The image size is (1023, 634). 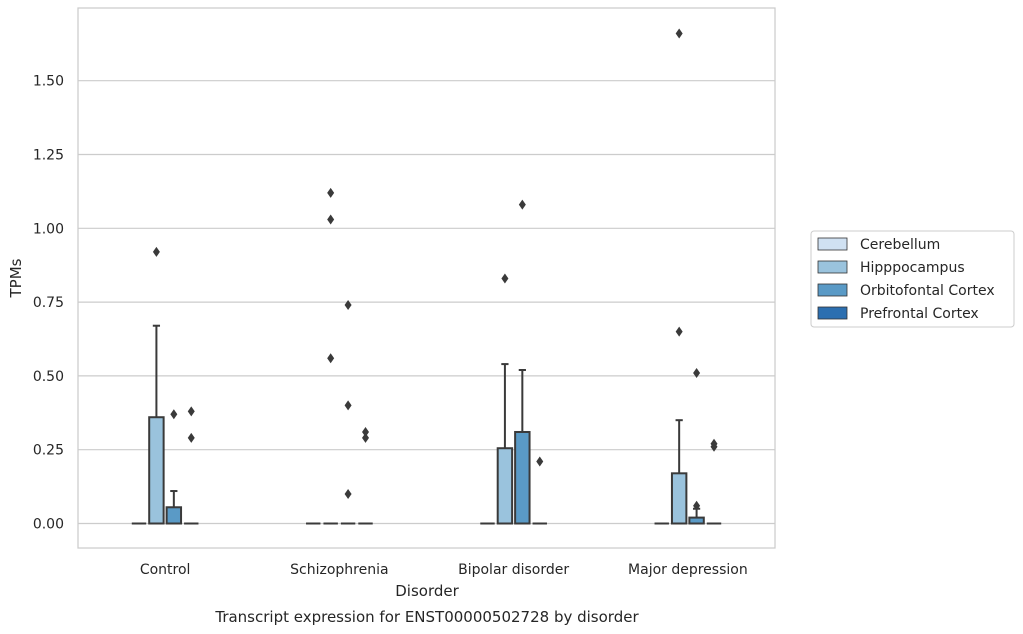 I want to click on box-hipppocampus-bipolar-disorder, so click(x=505, y=399).